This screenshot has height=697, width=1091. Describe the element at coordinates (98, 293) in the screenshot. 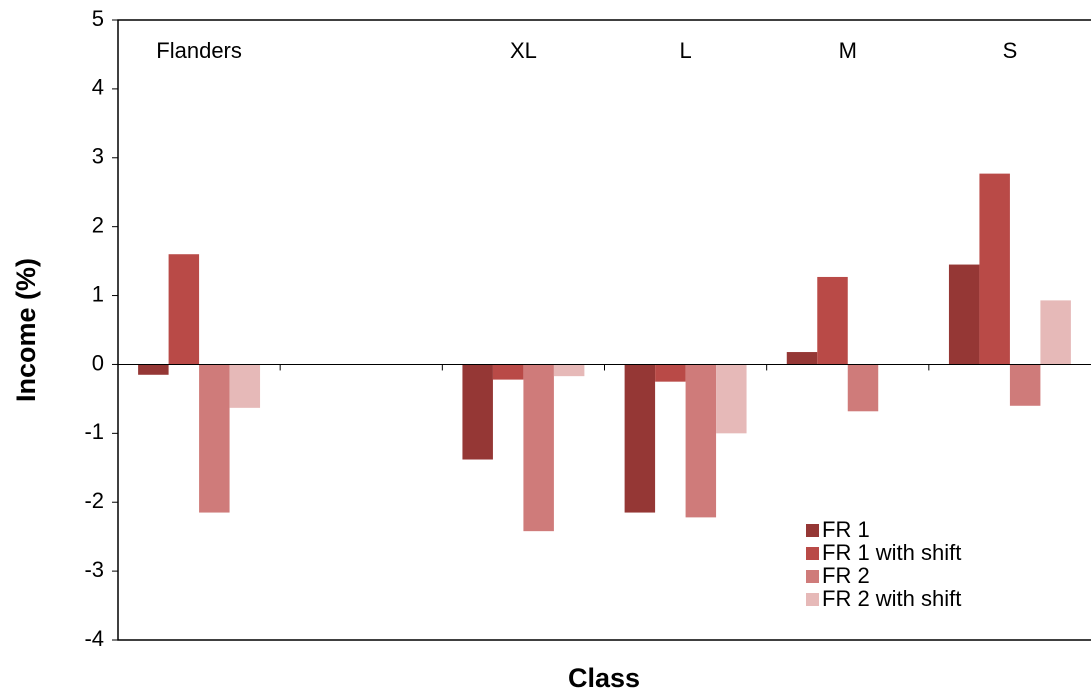

I see `y-tick-label: 1` at that location.